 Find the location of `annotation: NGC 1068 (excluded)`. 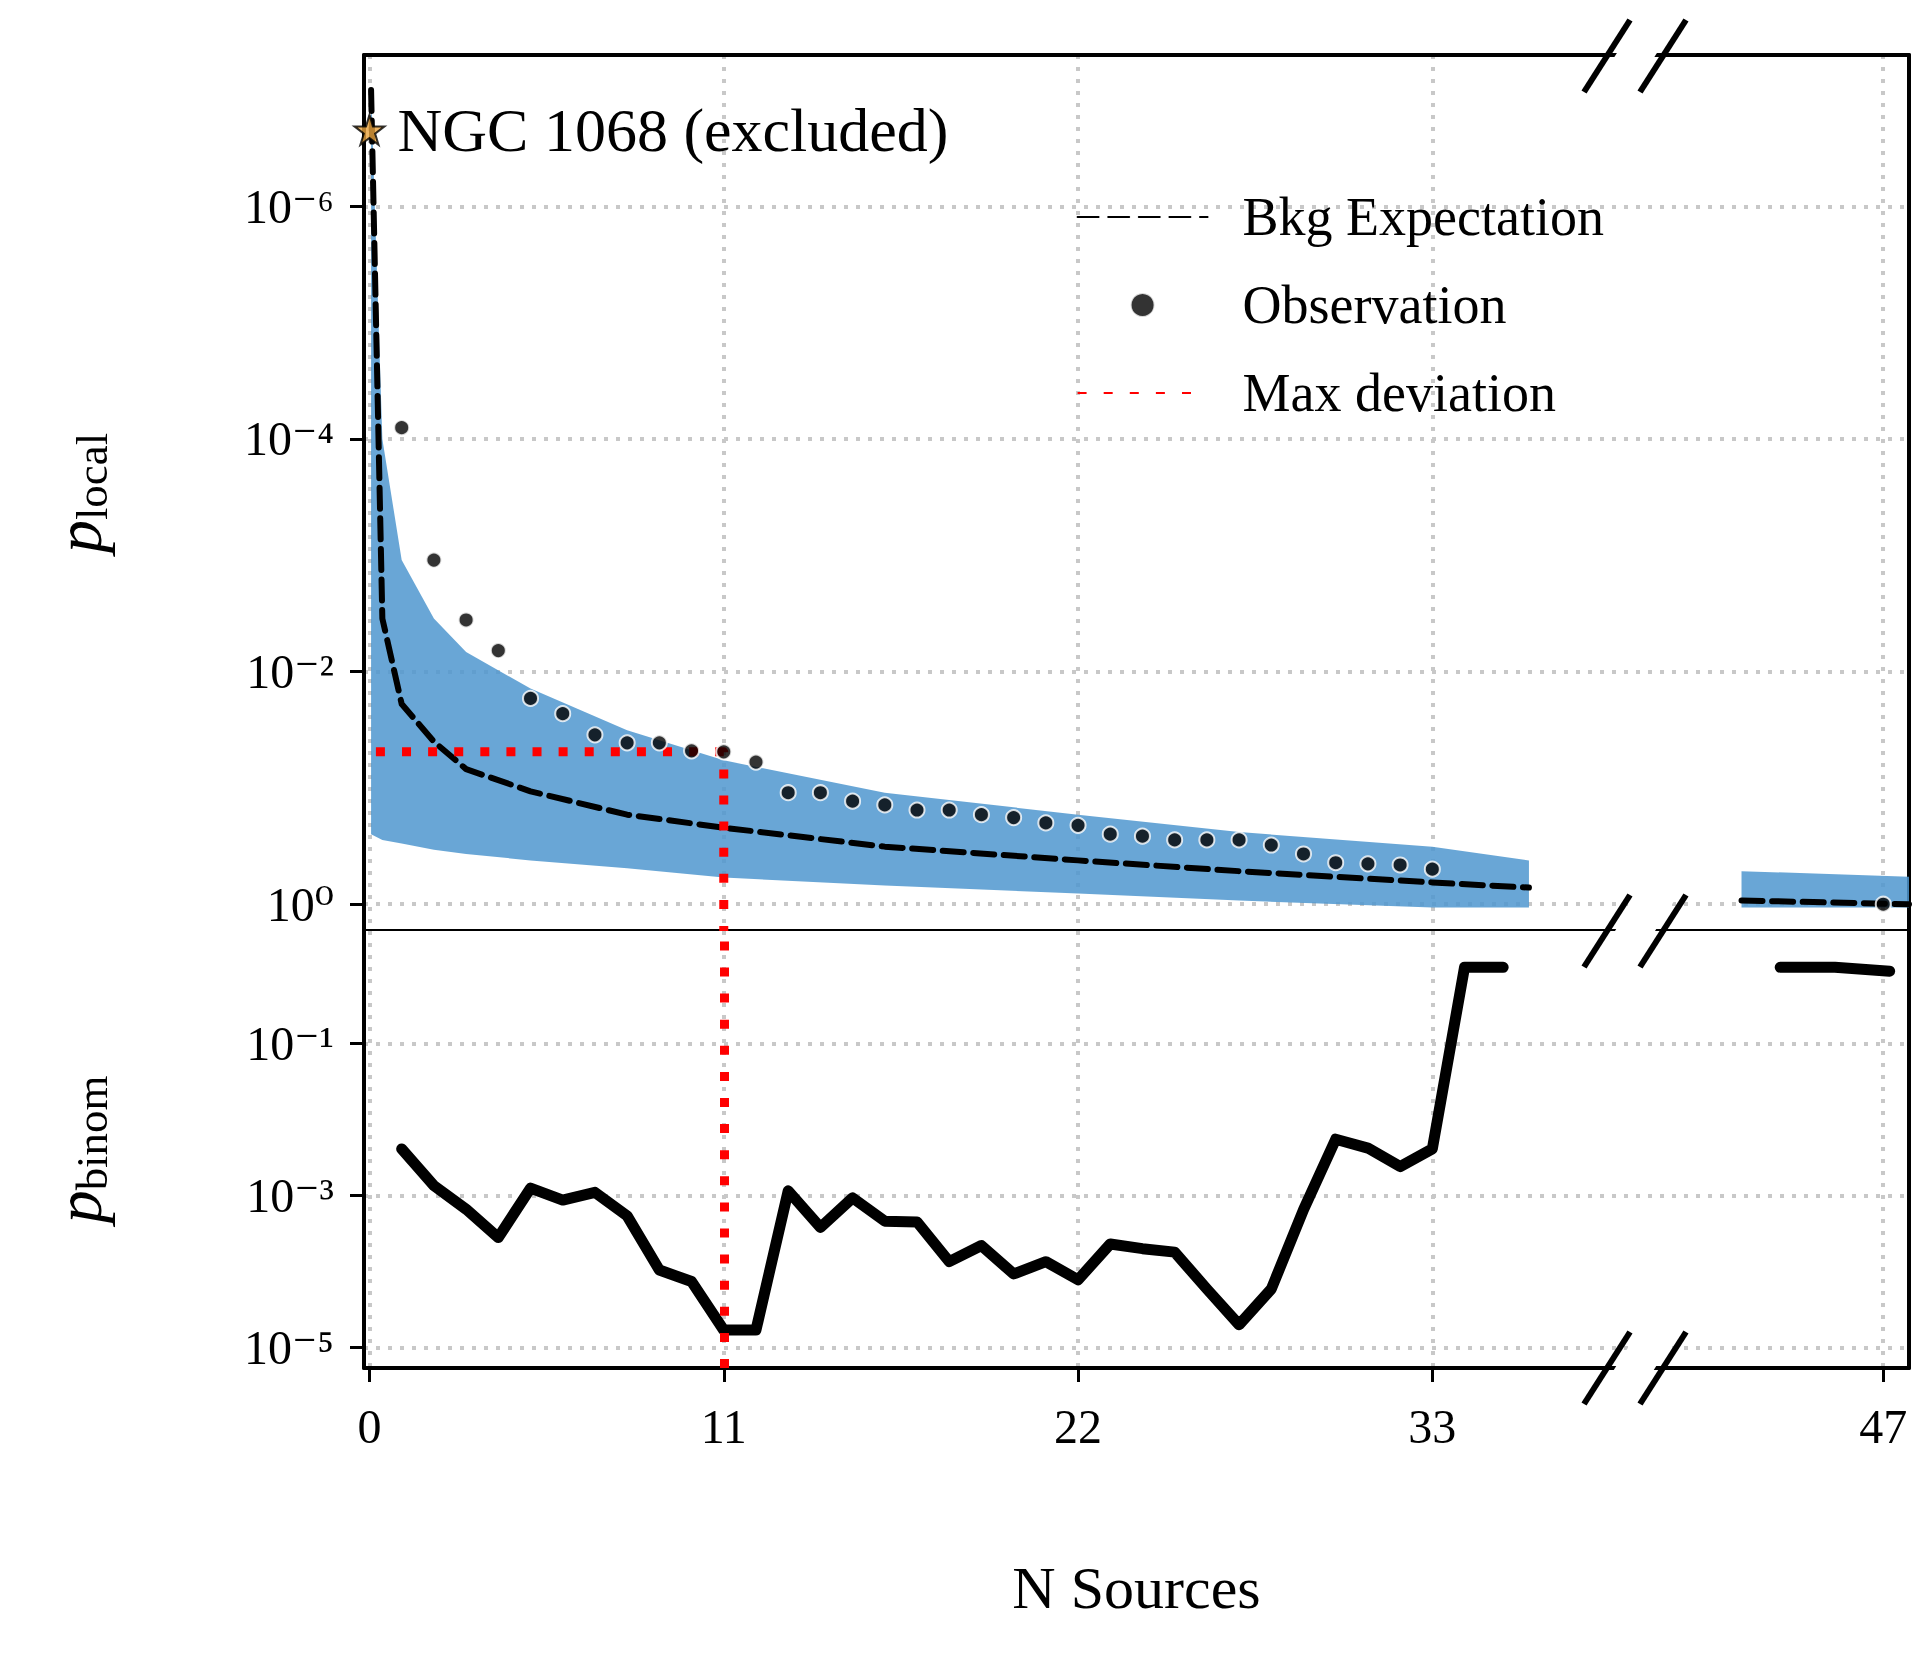

annotation: NGC 1068 (excluded) is located at coordinates (673, 130).